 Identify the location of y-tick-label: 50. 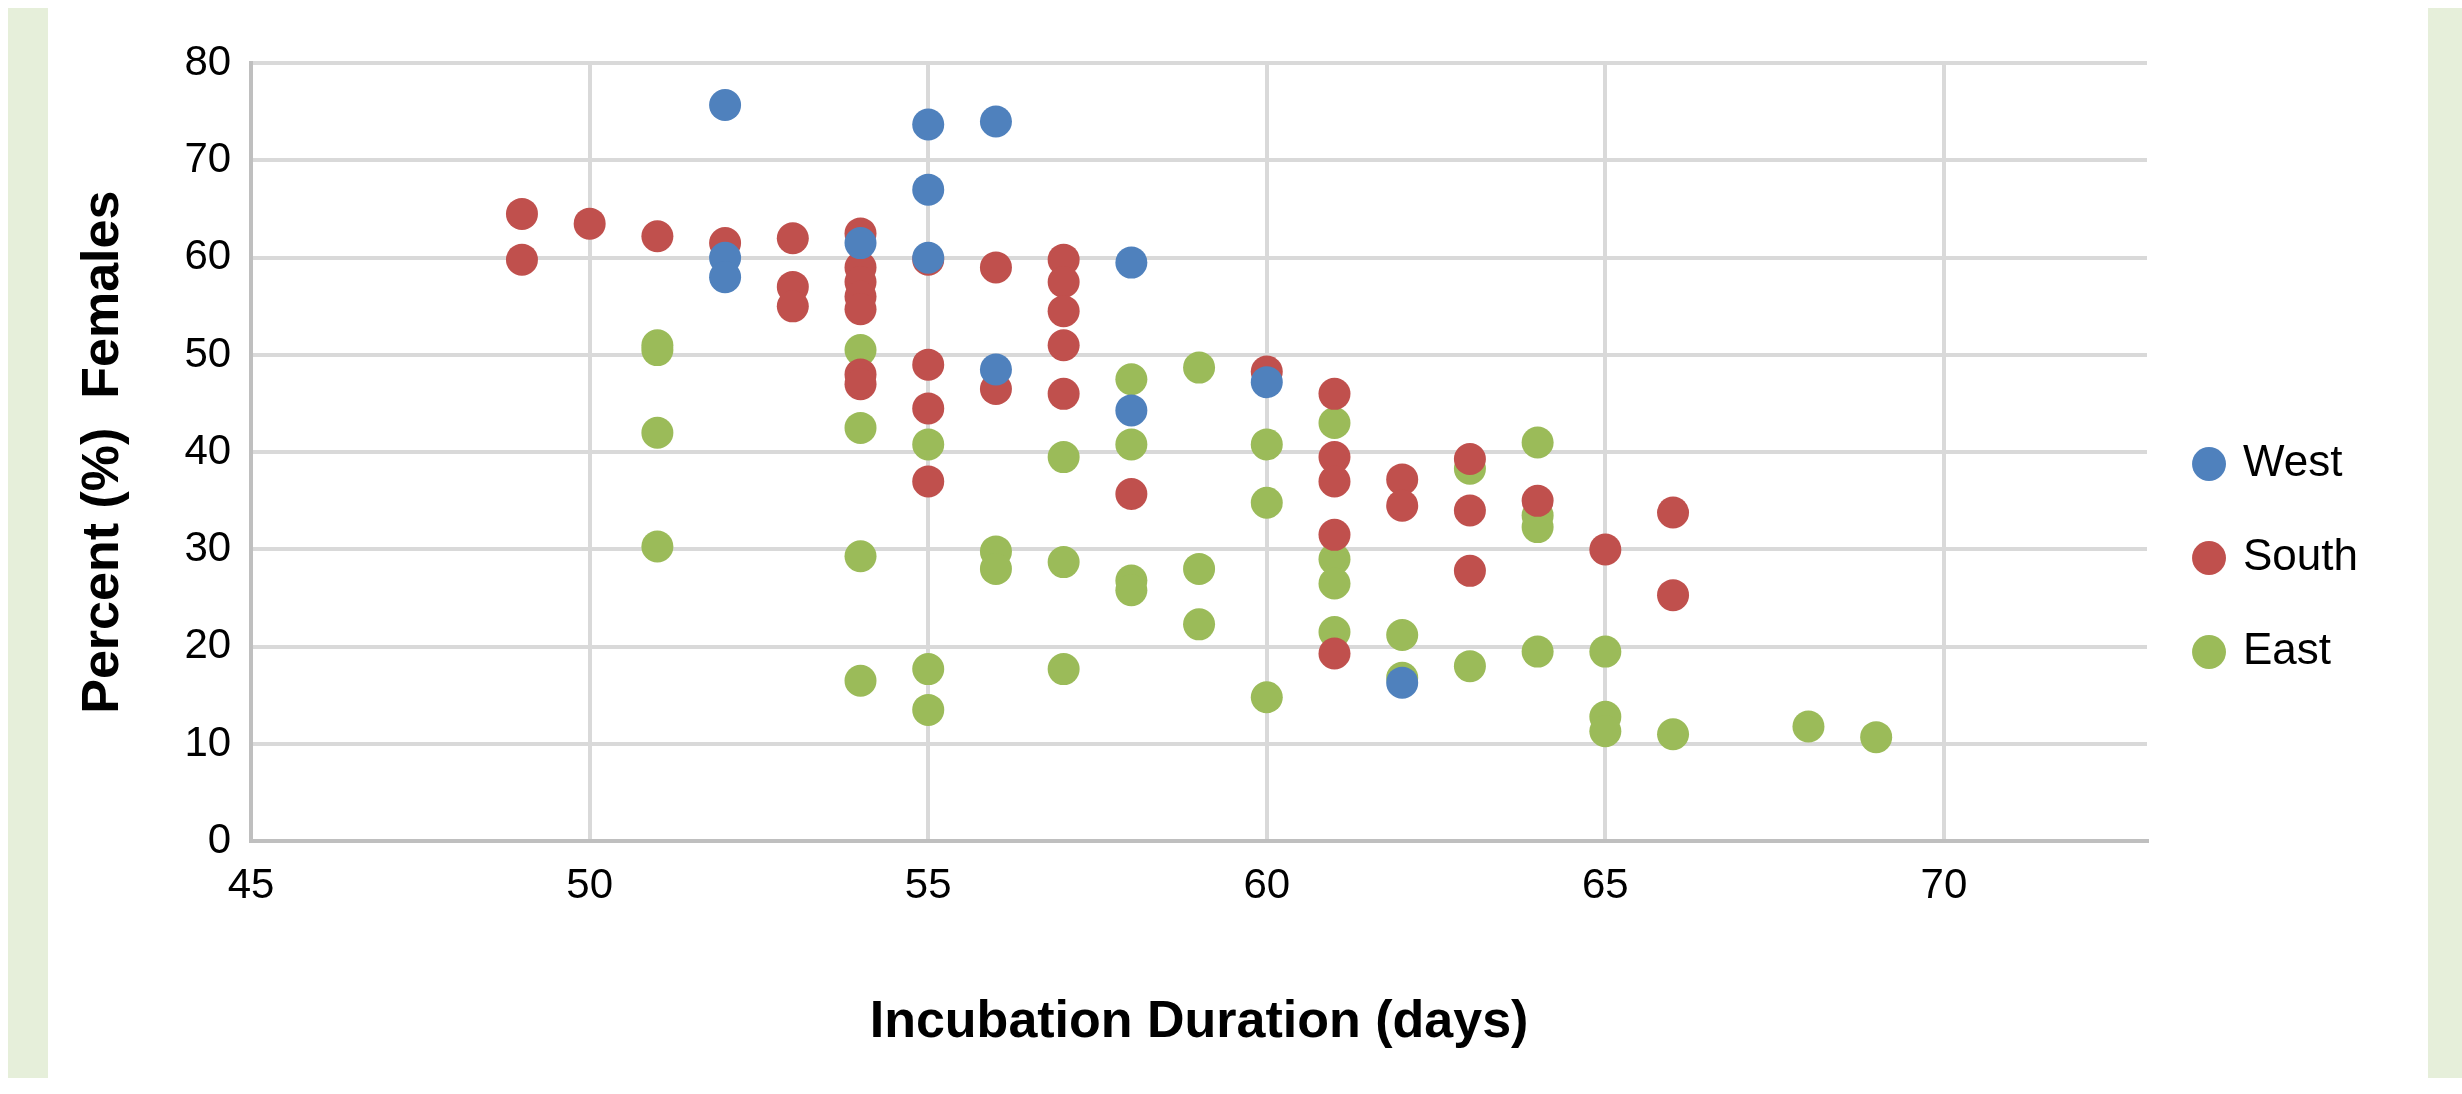
(208, 352).